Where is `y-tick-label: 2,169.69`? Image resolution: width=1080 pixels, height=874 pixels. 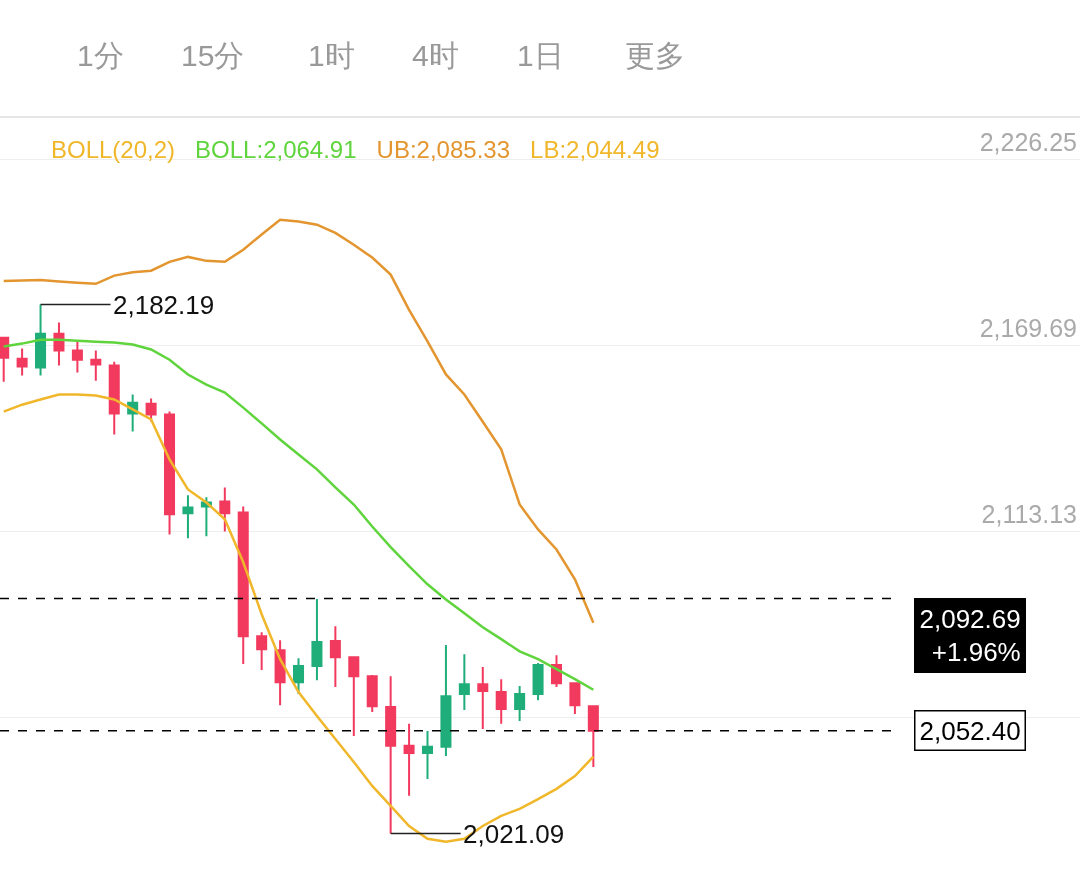
y-tick-label: 2,169.69 is located at coordinates (1028, 327).